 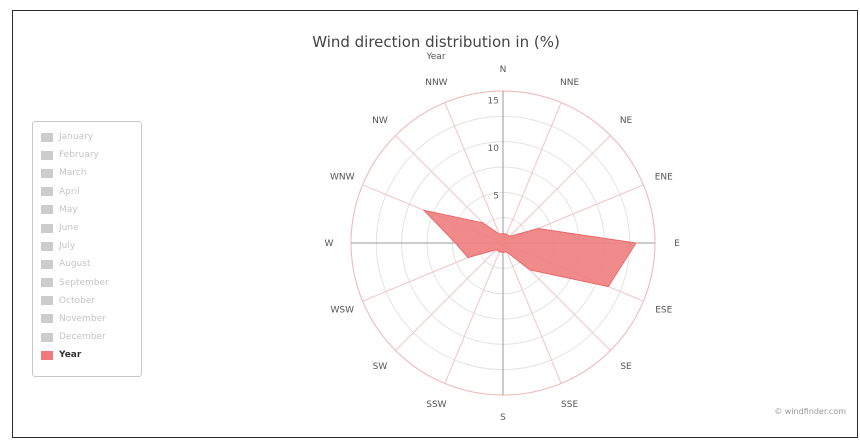 What do you see at coordinates (569, 83) in the screenshot?
I see `direction-label-nne: NNE` at bounding box center [569, 83].